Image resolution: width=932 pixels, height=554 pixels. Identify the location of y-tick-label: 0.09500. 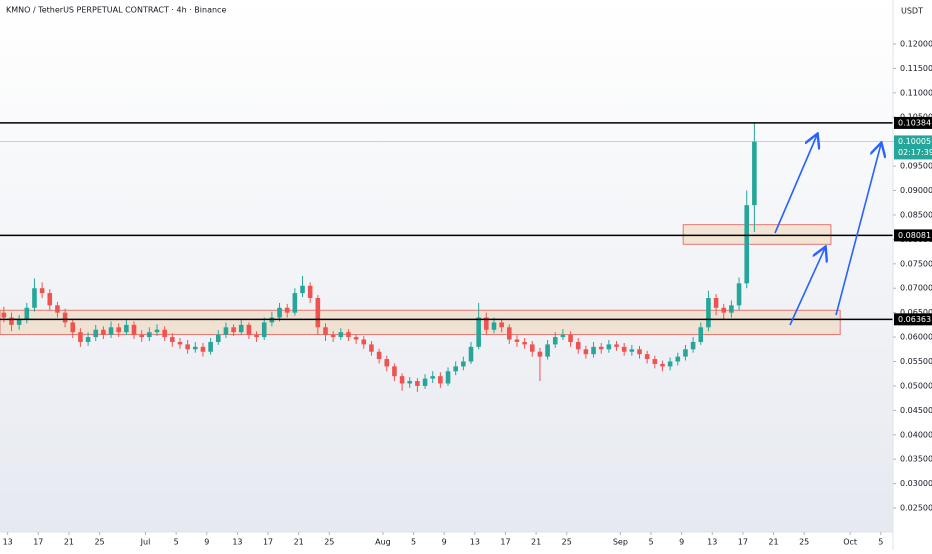
(916, 166).